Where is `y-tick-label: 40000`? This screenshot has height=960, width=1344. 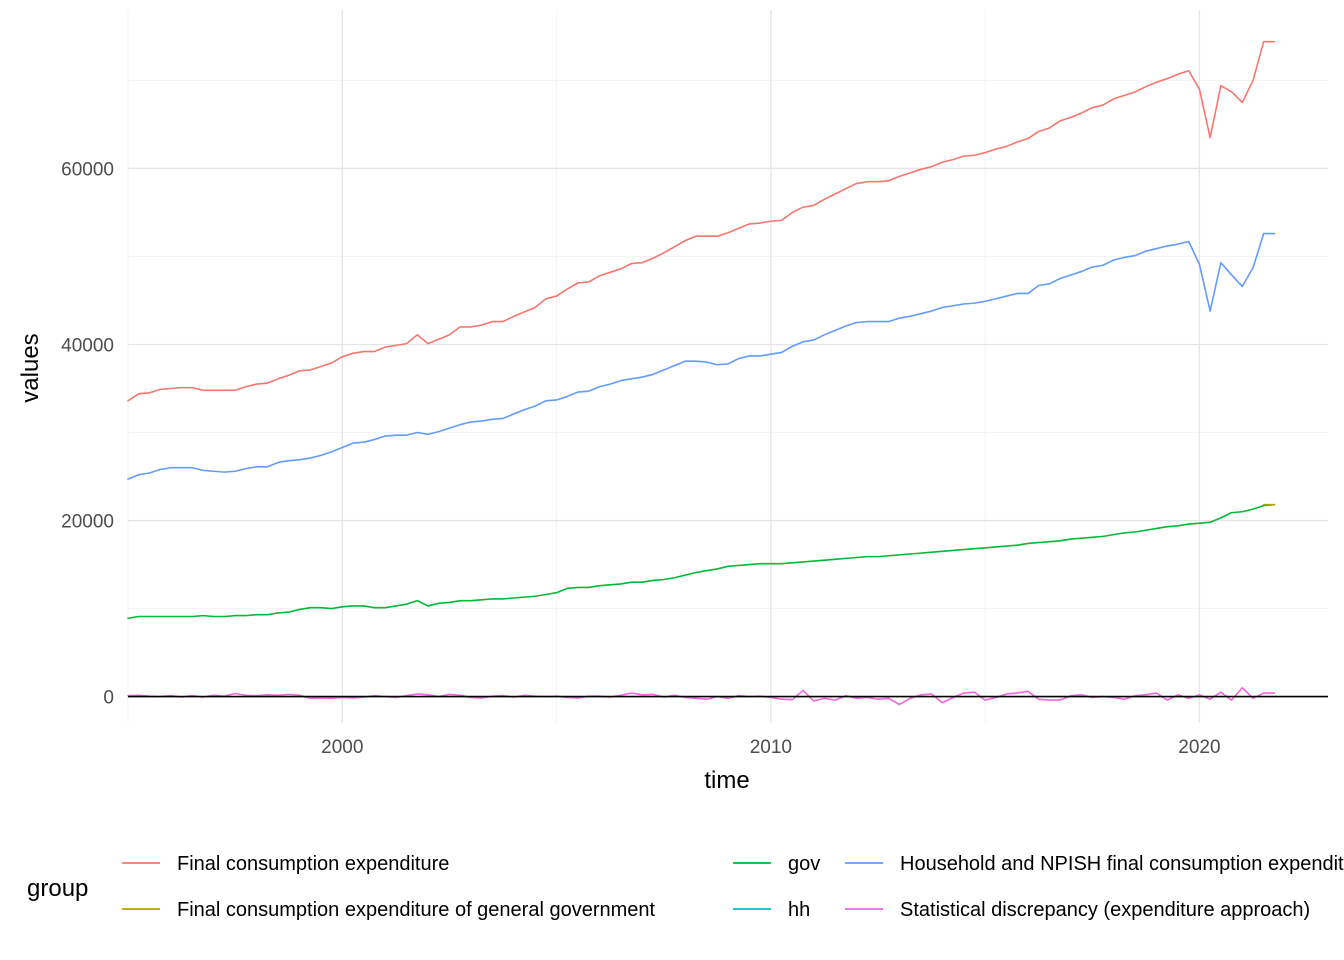
y-tick-label: 40000 is located at coordinates (87, 345).